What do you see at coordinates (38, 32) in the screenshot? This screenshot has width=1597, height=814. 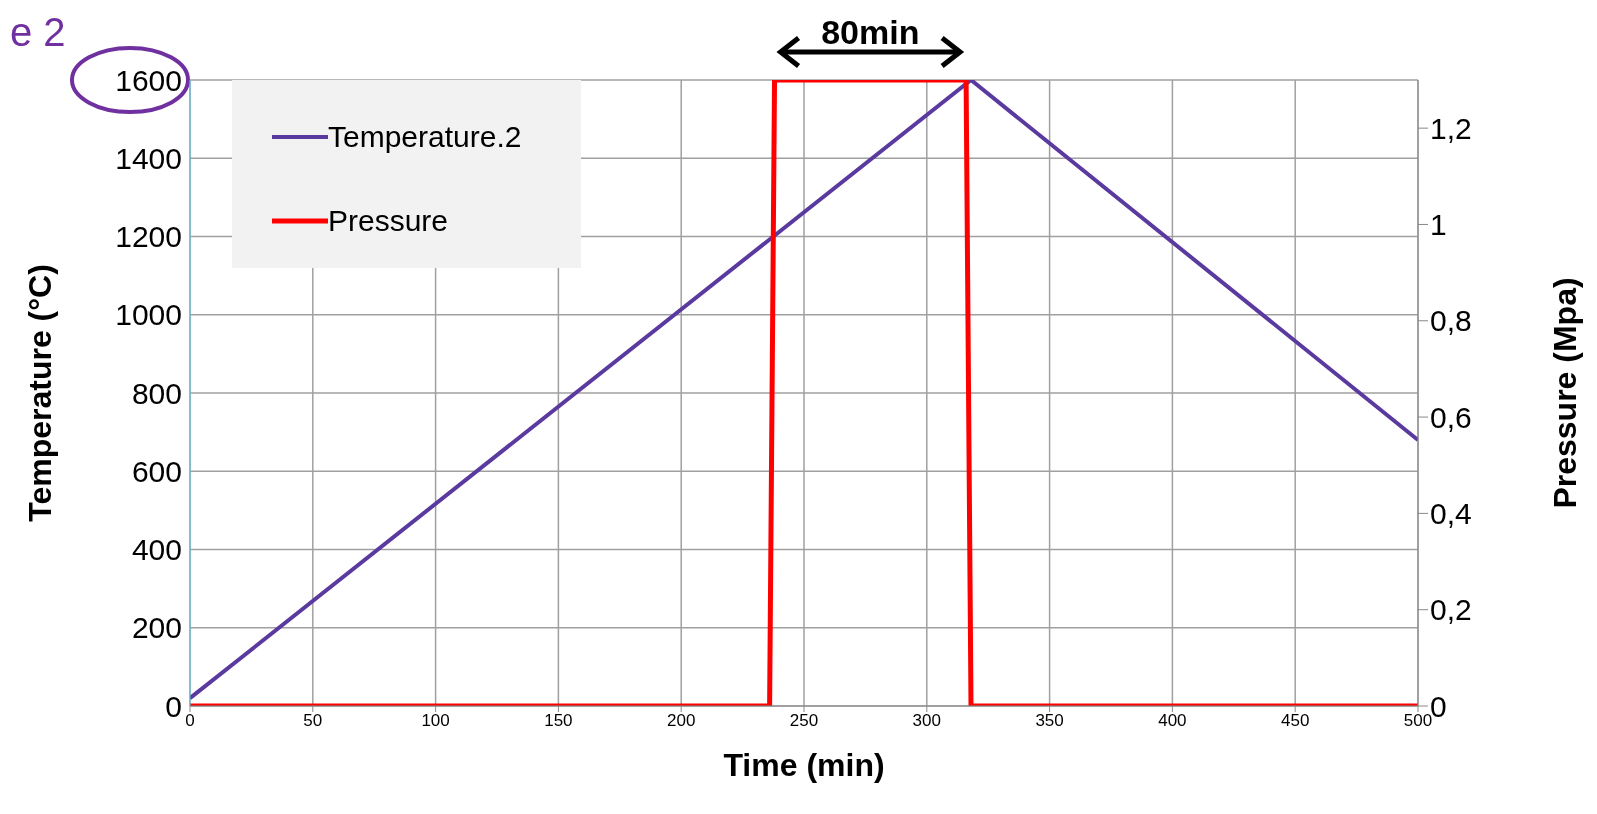 I see `text: e 2` at bounding box center [38, 32].